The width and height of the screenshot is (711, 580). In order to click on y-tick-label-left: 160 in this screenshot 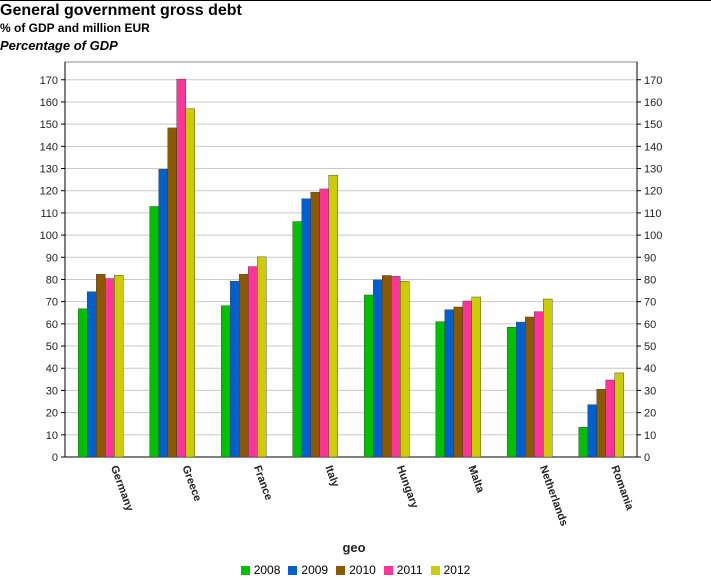, I will do `click(49, 103)`.